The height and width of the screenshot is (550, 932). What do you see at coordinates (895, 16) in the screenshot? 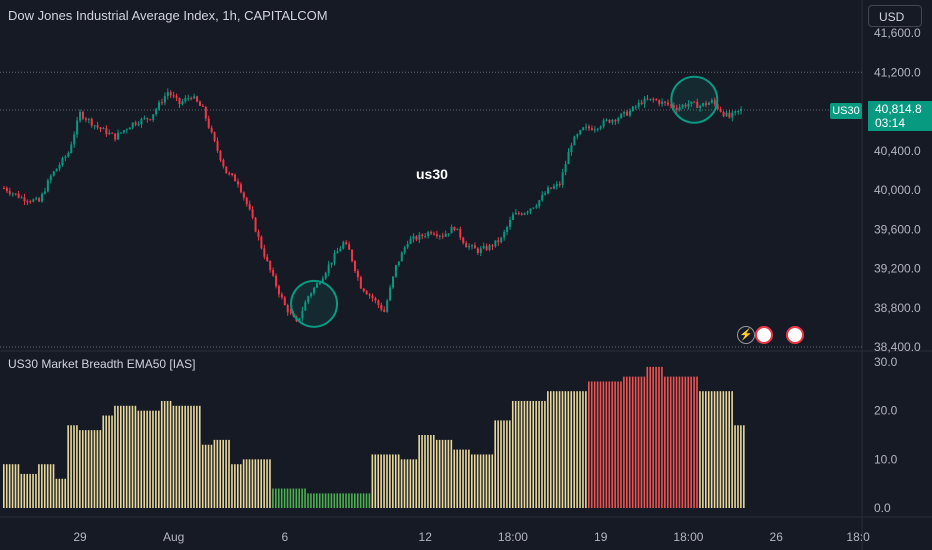
I see `currency-selector: USD` at bounding box center [895, 16].